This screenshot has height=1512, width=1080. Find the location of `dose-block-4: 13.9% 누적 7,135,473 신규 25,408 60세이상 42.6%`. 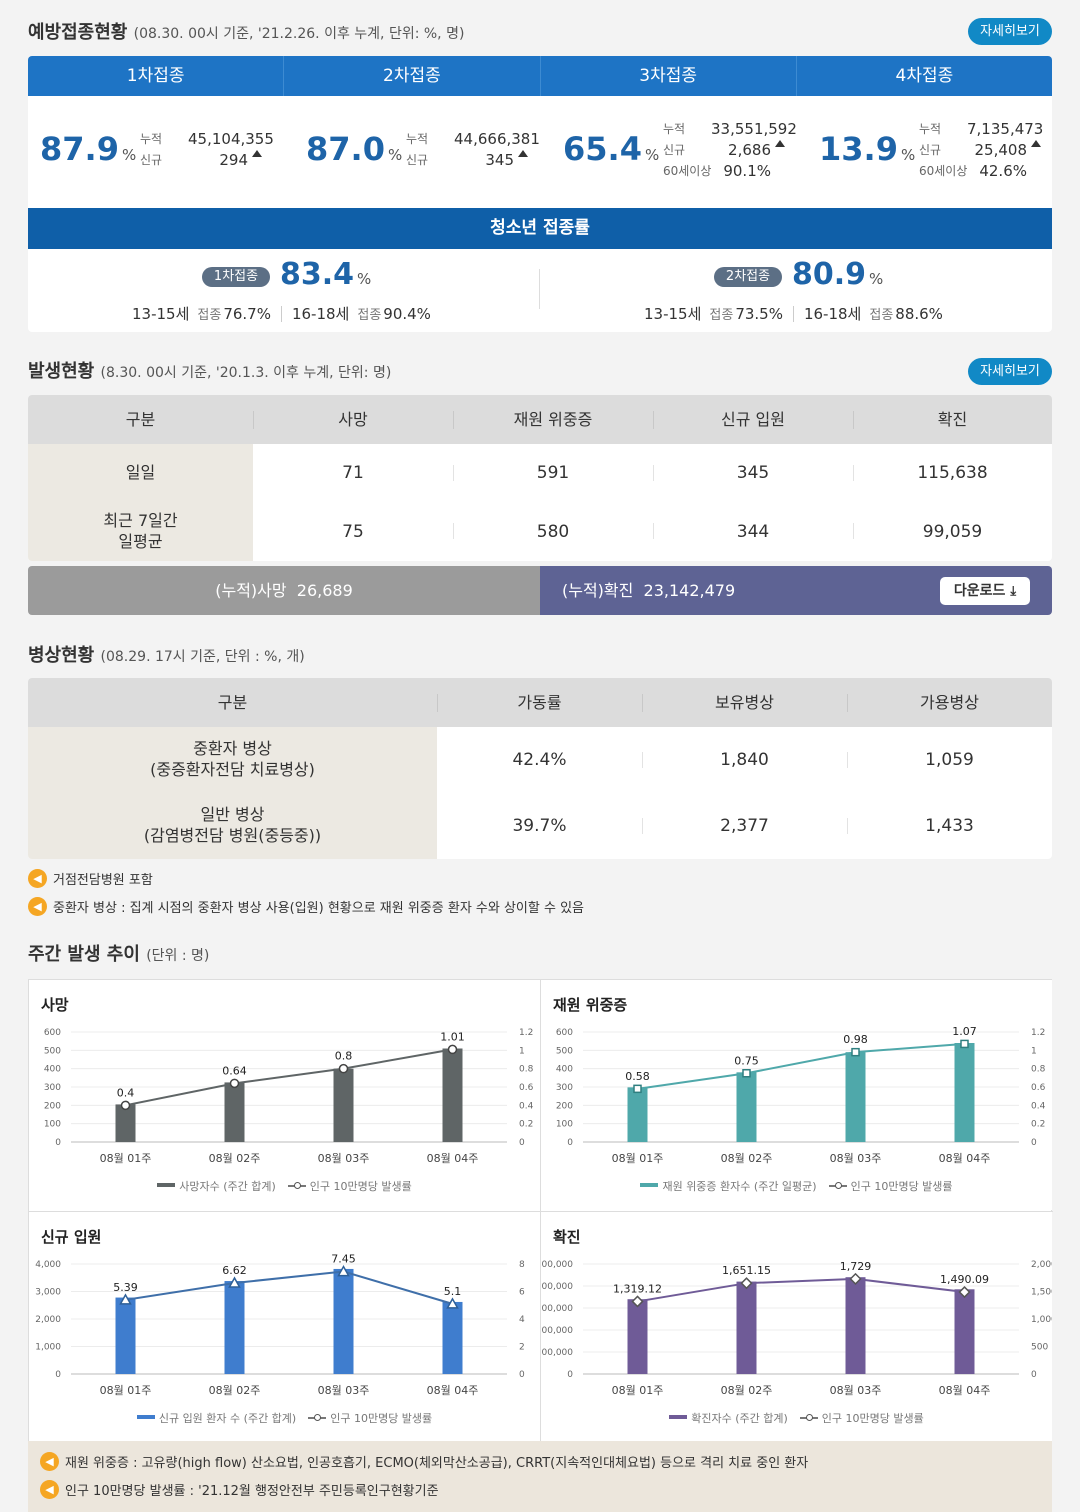

dose-block-4: 13.9% 누적 7,135,473 신규 25,408 60세이상 42.6% is located at coordinates (924, 152).